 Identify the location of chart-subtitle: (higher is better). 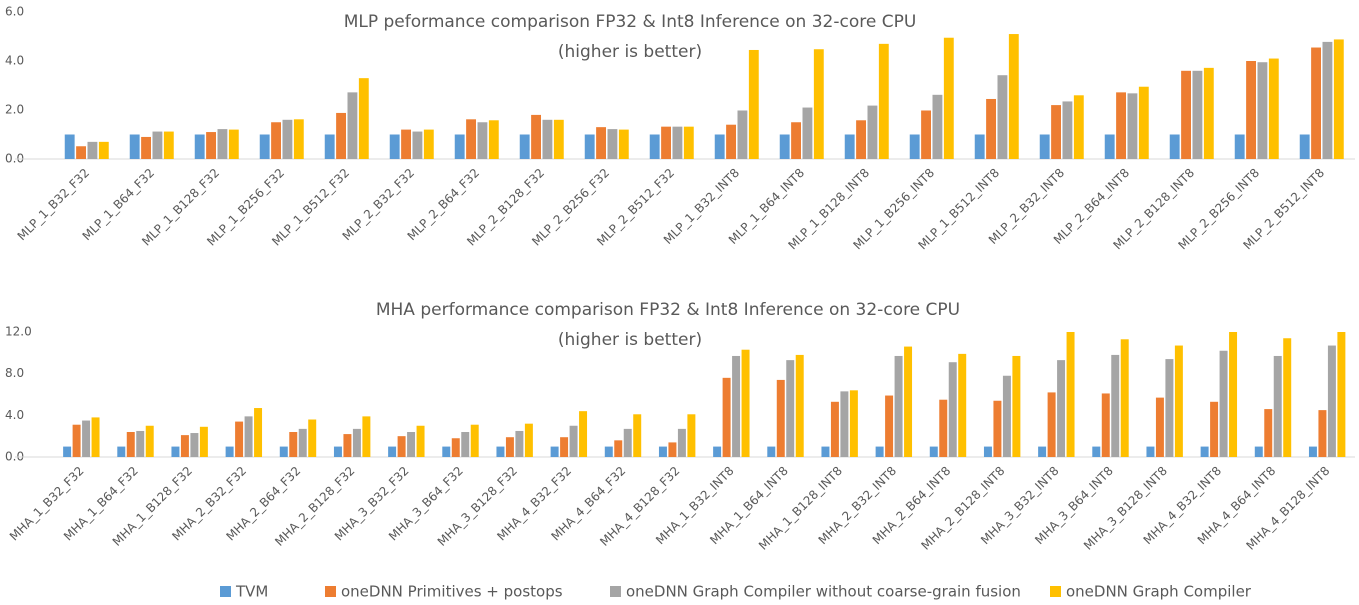
(630, 340).